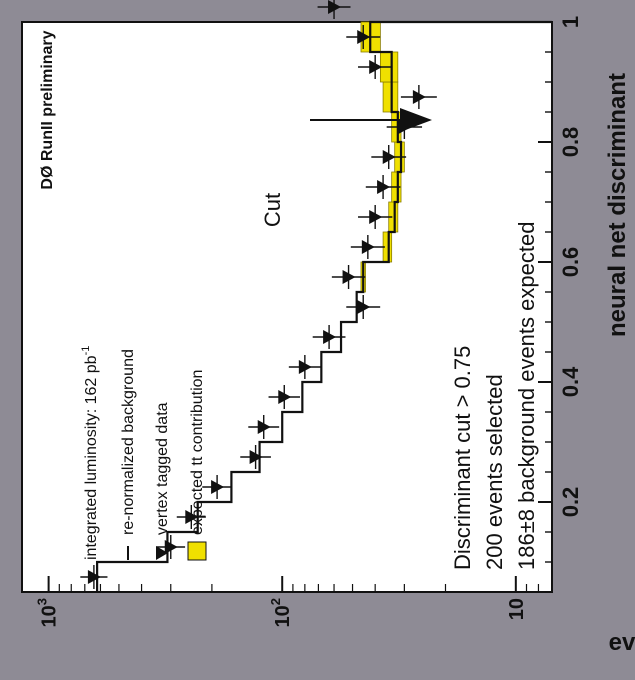  Describe the element at coordinates (272, 210) in the screenshot. I see `cut-label: Cut` at that location.